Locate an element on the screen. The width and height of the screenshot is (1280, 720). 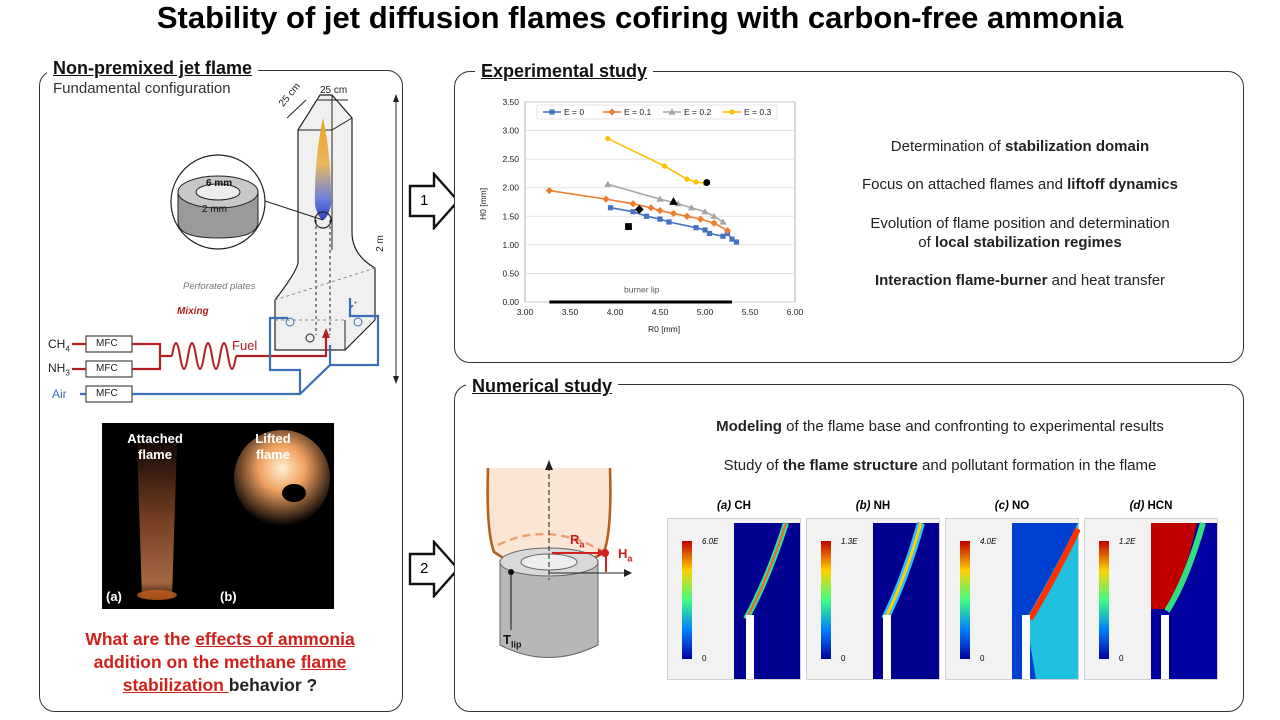
contour-nh: (b) NH 1.3E 0 is located at coordinates (873, 590).